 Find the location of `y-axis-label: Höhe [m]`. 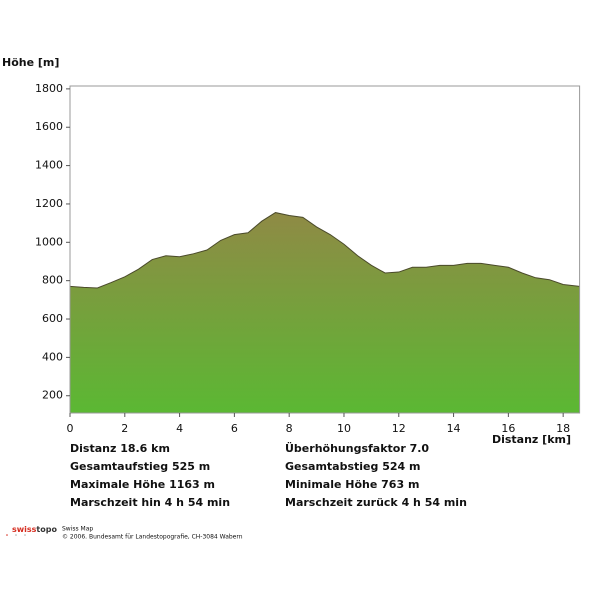

y-axis-label: Höhe [m] is located at coordinates (30, 62).